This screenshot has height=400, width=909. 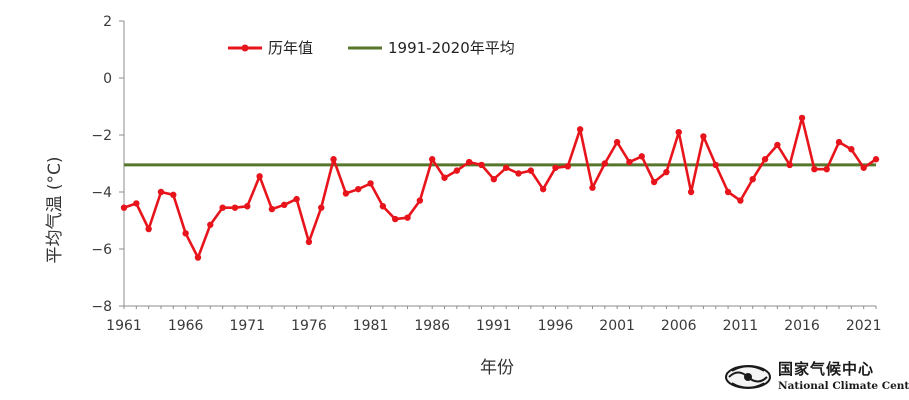 What do you see at coordinates (843, 386) in the screenshot?
I see `logo-english-name: National Climate Center` at bounding box center [843, 386].